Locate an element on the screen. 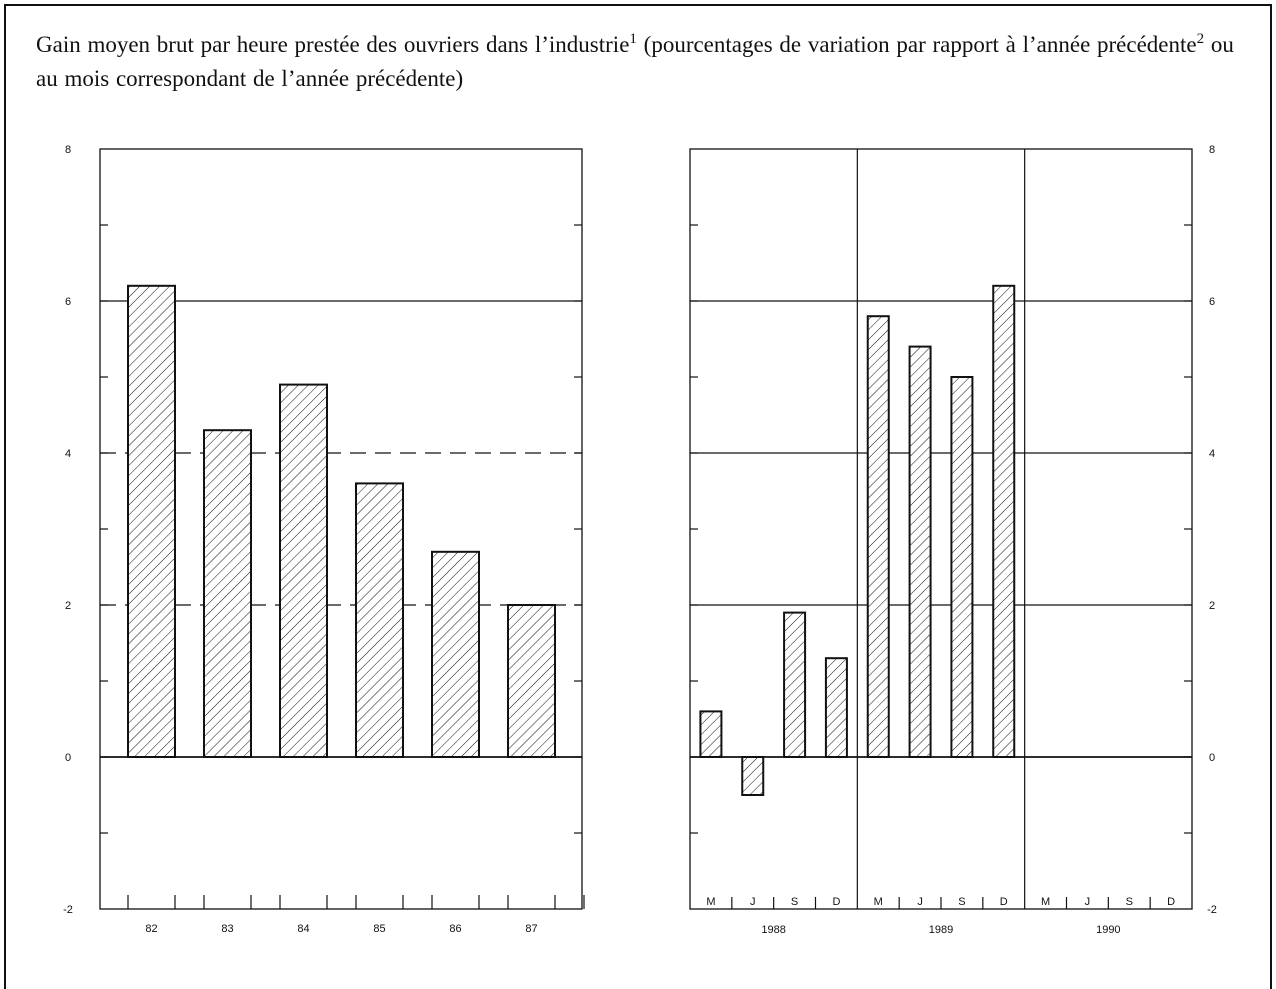 Image resolution: width=1276 pixels, height=989 pixels. x-tick-label: 82 is located at coordinates (151, 929).